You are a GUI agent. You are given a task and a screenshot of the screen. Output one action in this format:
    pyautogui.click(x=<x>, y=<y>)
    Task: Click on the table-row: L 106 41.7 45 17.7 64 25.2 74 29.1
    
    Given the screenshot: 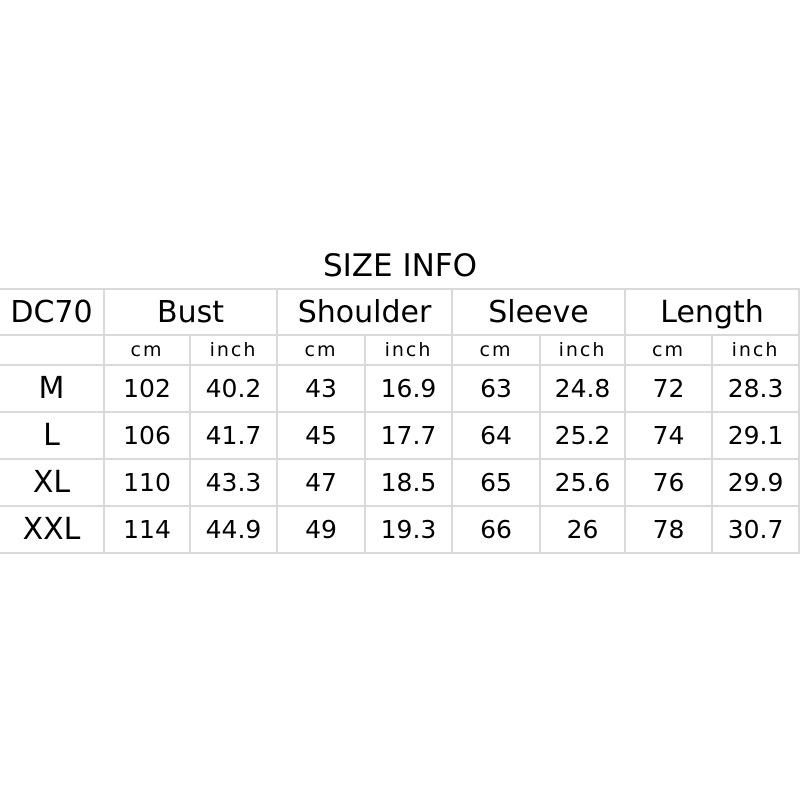 What is the action you would take?
    pyautogui.click(x=400, y=435)
    